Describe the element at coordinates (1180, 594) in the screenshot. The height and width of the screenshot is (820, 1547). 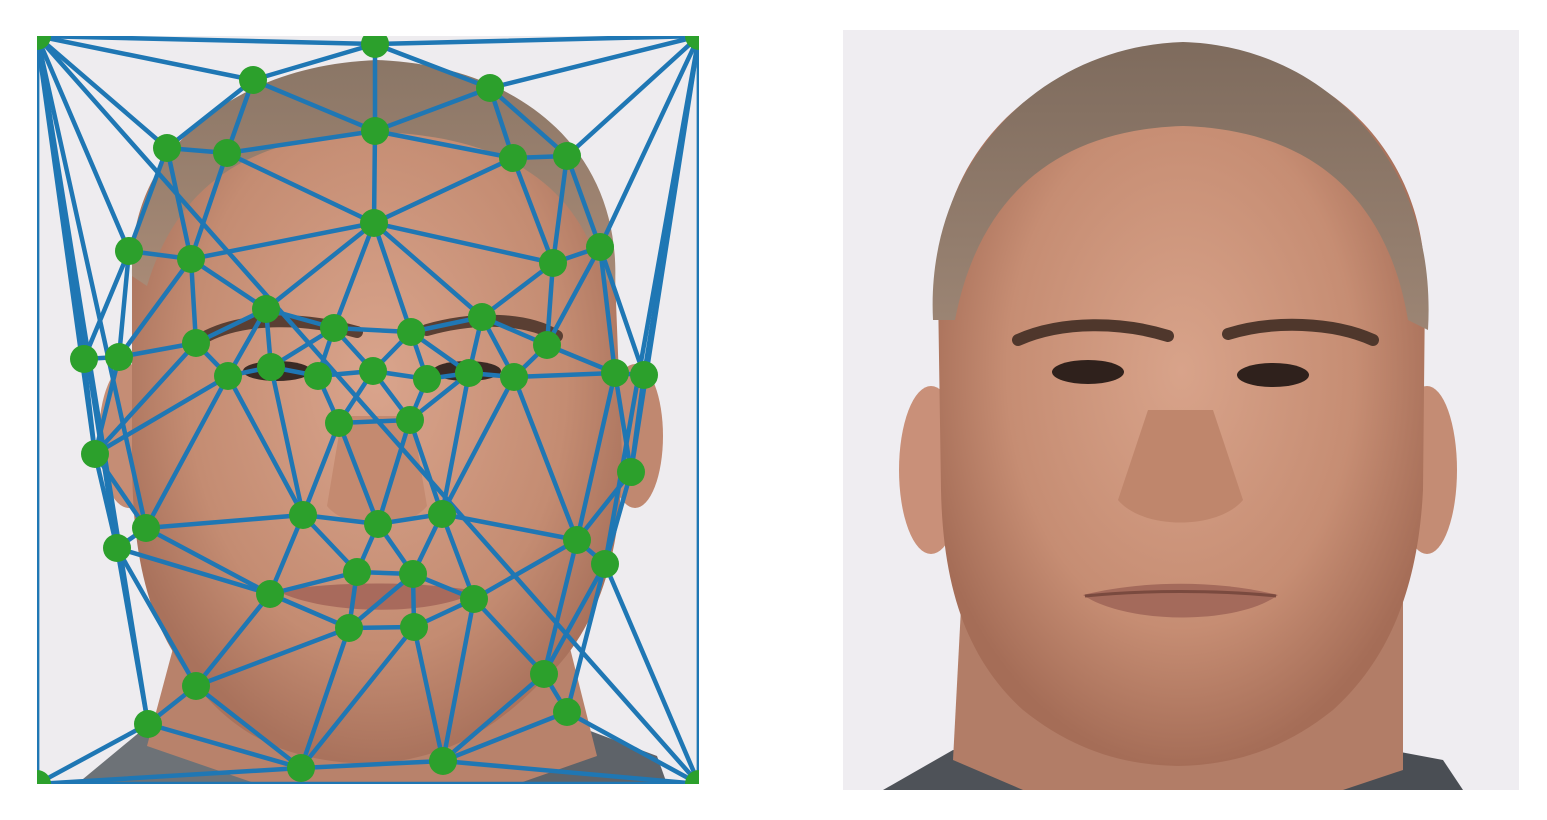
I see `averaged-lip-line` at that location.